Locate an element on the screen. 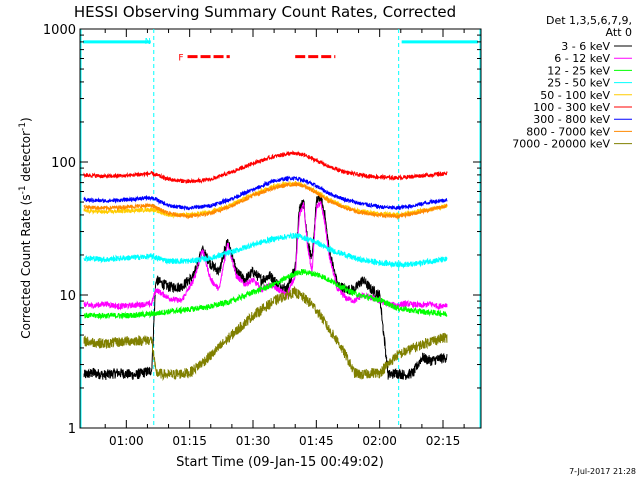 The width and height of the screenshot is (640, 480). footer-date: 7-Jul-2017 21:28 is located at coordinates (602, 471).